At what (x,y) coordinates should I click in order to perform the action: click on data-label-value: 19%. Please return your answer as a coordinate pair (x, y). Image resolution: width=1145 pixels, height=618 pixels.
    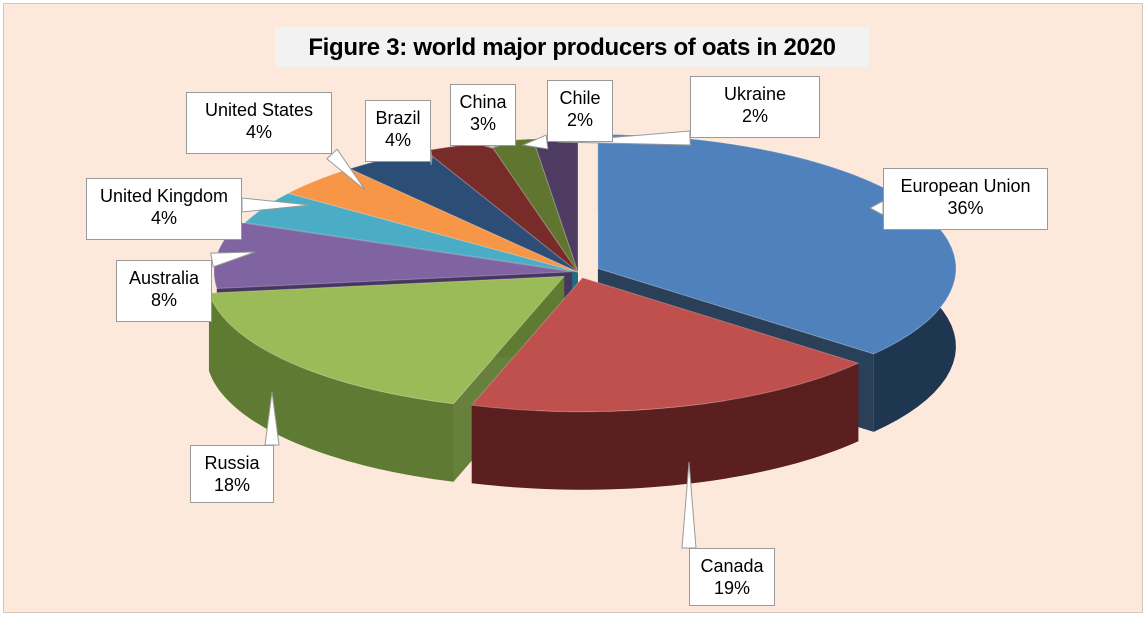
    Looking at the image, I should click on (732, 588).